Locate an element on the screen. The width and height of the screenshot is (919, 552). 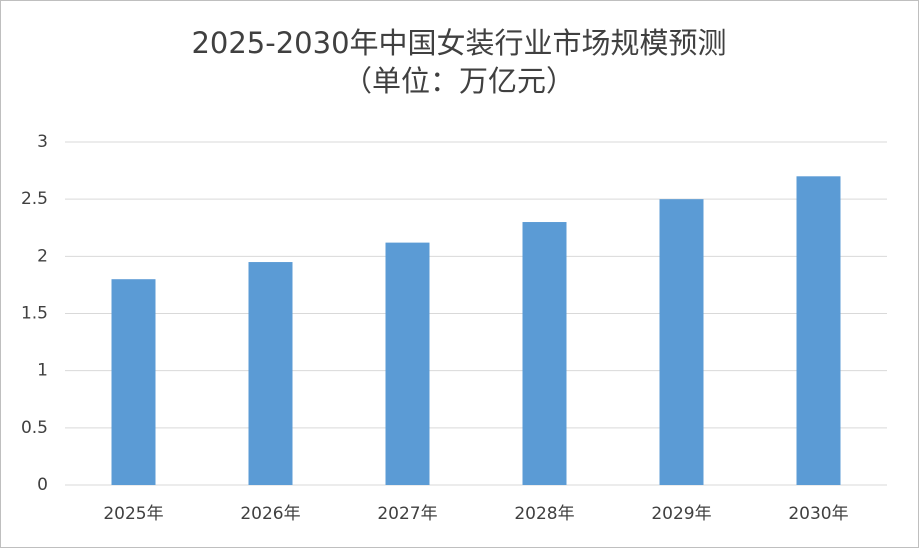
x-tick-label: 2029年 is located at coordinates (681, 514).